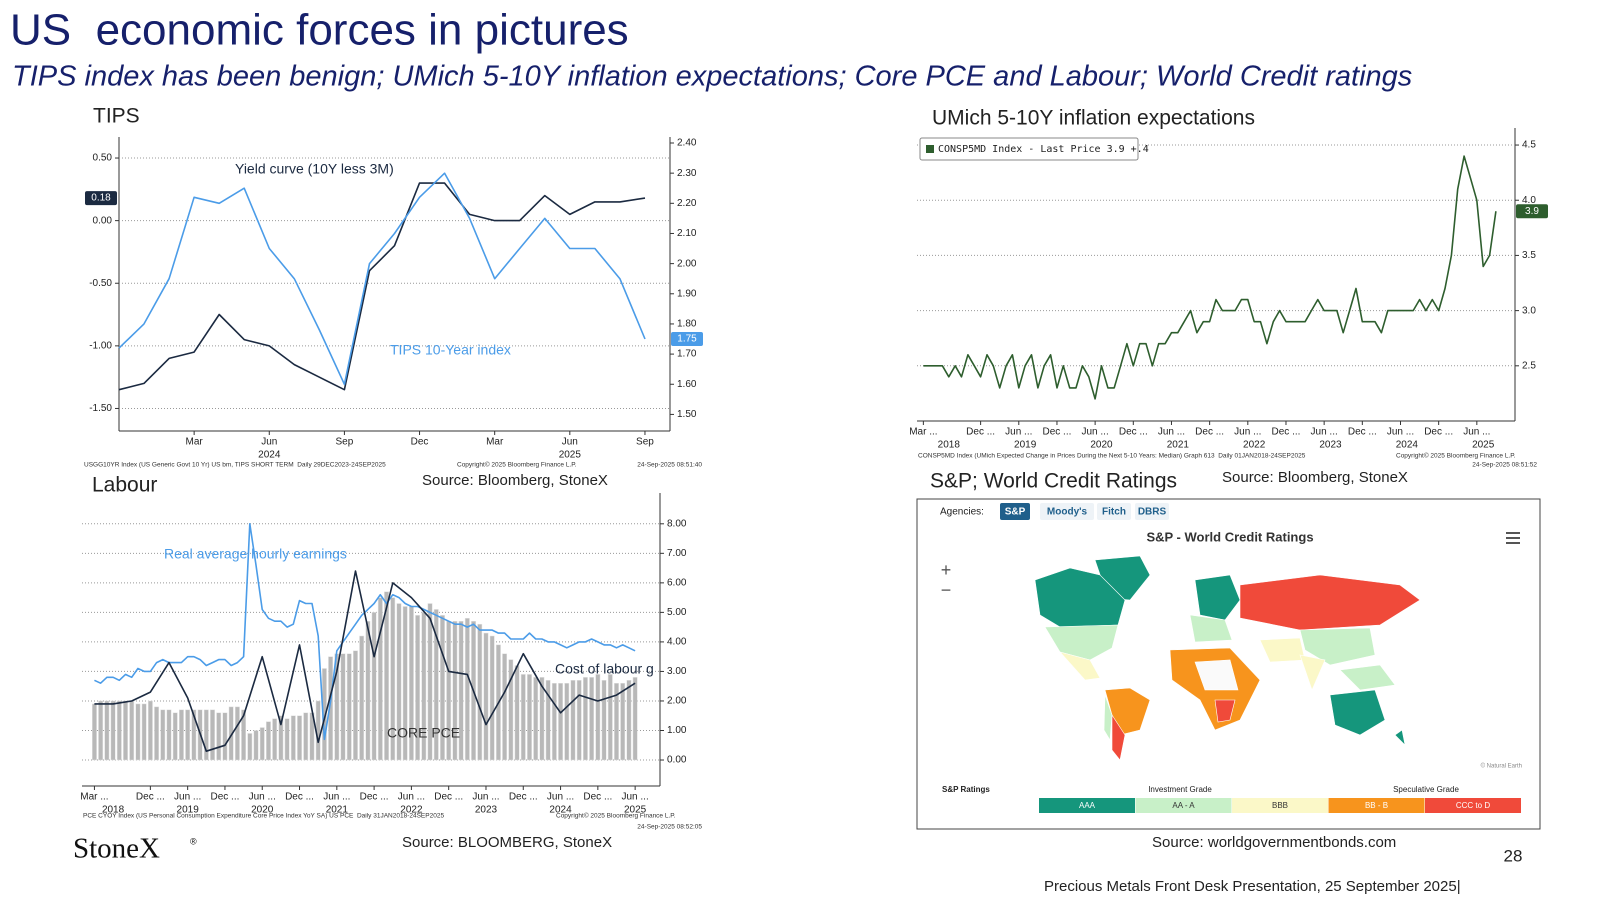 The height and width of the screenshot is (900, 1600). Describe the element at coordinates (314, 169) in the screenshot. I see `series-label: Yield curve (10Y less 3M)` at that location.